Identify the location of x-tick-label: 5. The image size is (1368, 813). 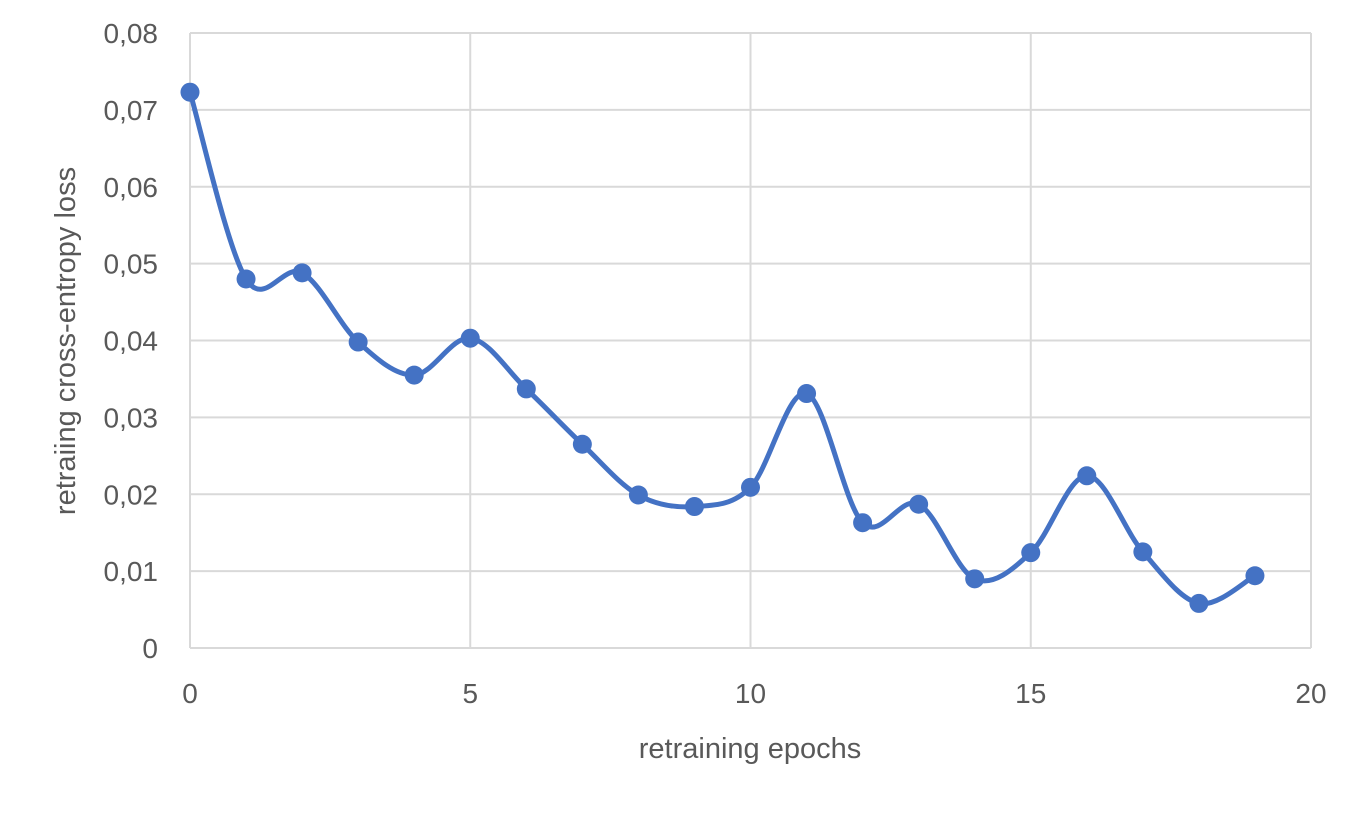
(470, 693).